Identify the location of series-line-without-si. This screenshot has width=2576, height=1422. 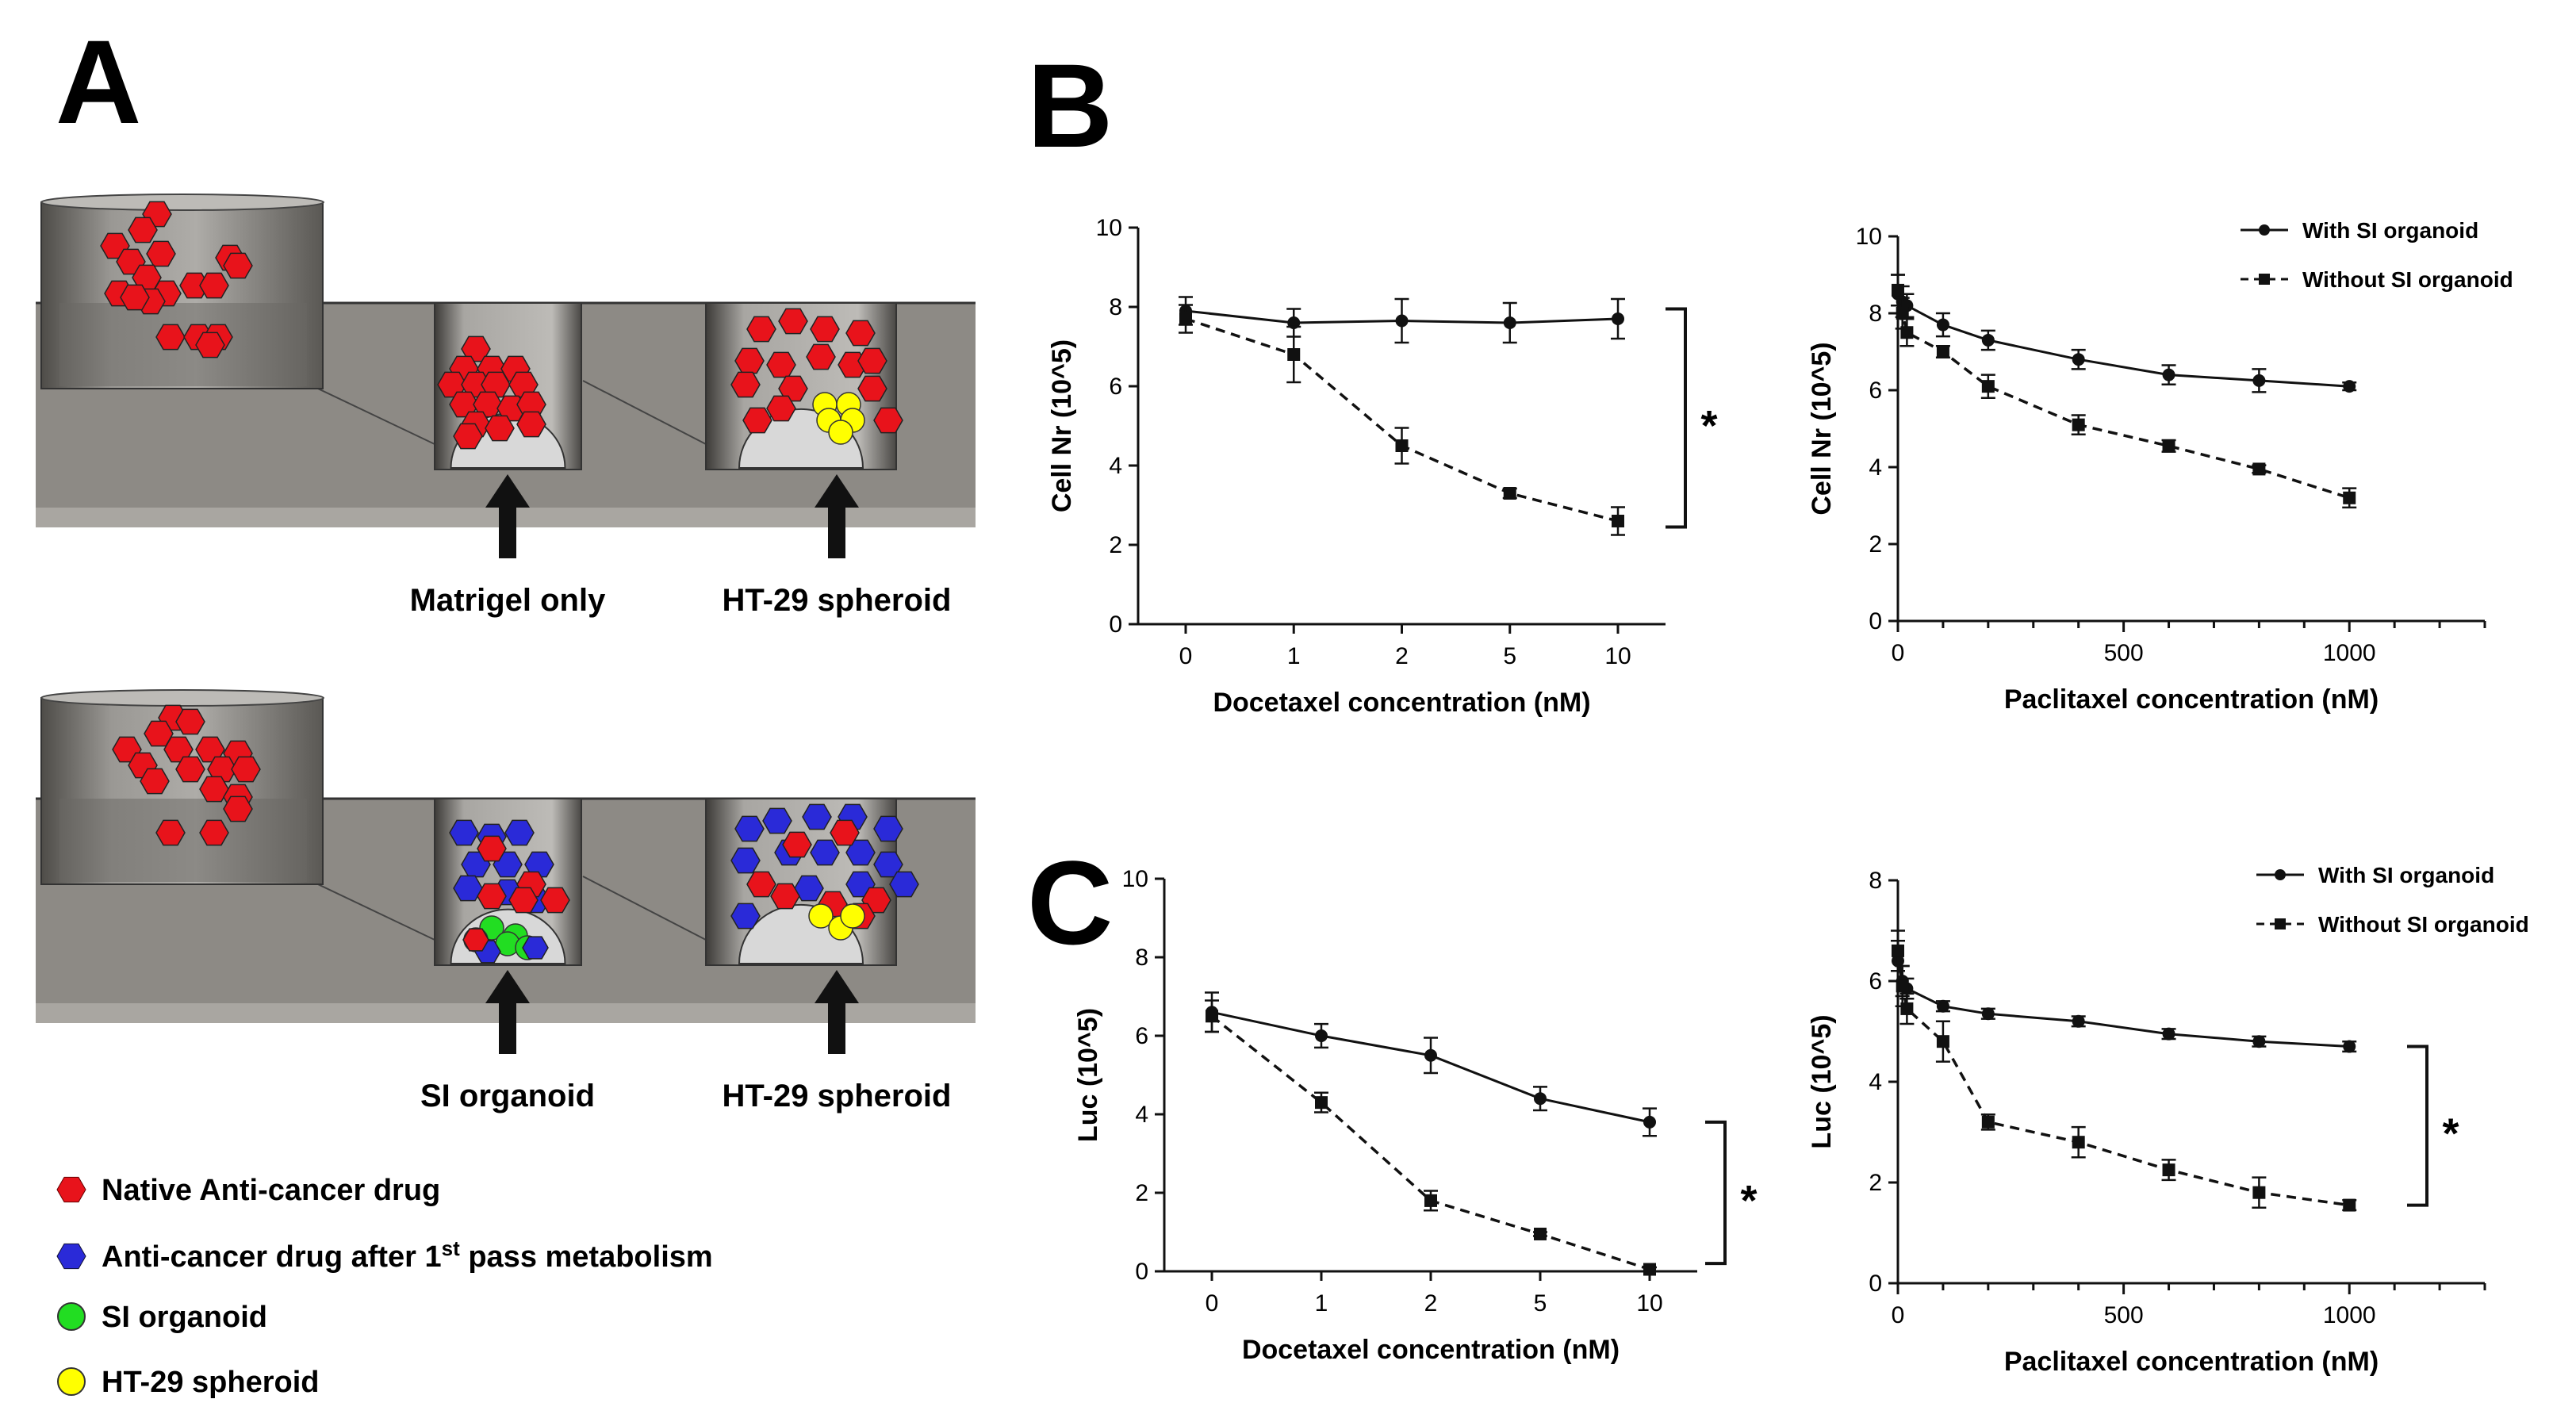
(2123, 1078).